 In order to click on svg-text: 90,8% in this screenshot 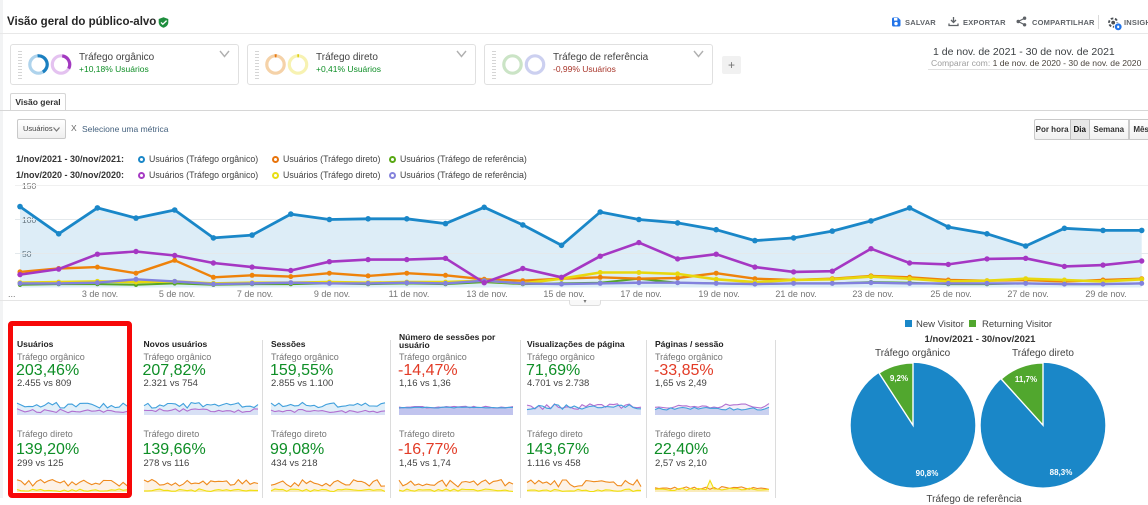, I will do `click(926, 473)`.